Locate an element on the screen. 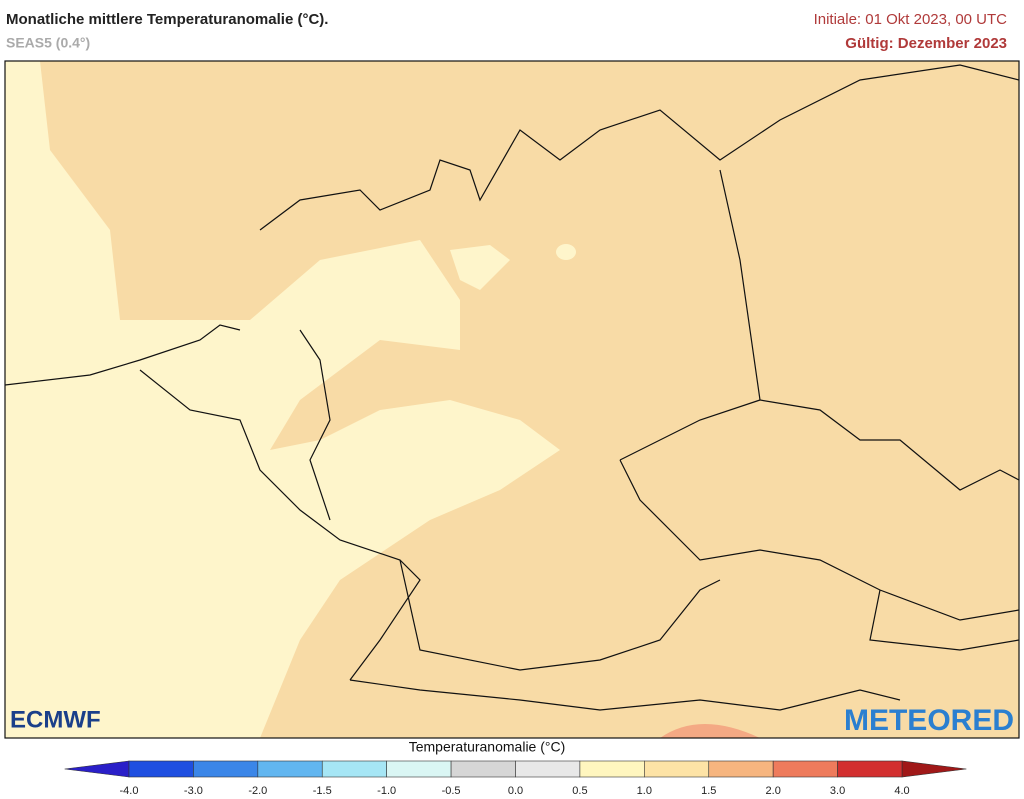  logo-ecmwf: ECMWF is located at coordinates (55, 719).